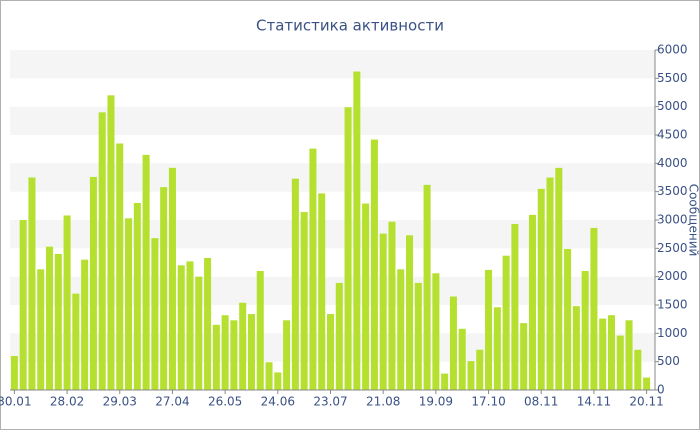 Image resolution: width=700 pixels, height=430 pixels. I want to click on x-tick-label: 27.04, so click(172, 402).